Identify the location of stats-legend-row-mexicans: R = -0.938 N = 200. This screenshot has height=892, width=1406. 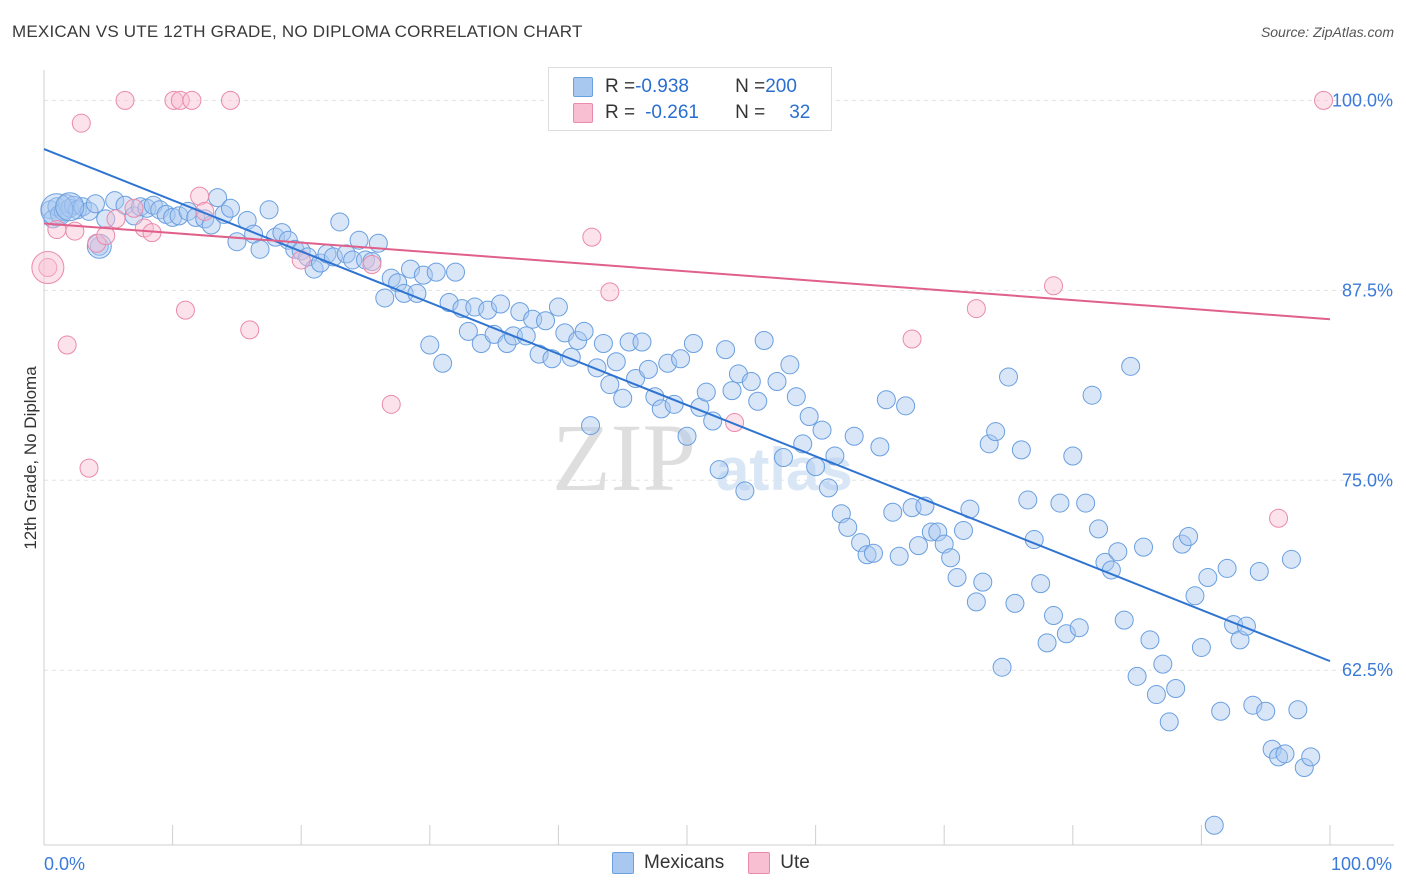
(685, 87).